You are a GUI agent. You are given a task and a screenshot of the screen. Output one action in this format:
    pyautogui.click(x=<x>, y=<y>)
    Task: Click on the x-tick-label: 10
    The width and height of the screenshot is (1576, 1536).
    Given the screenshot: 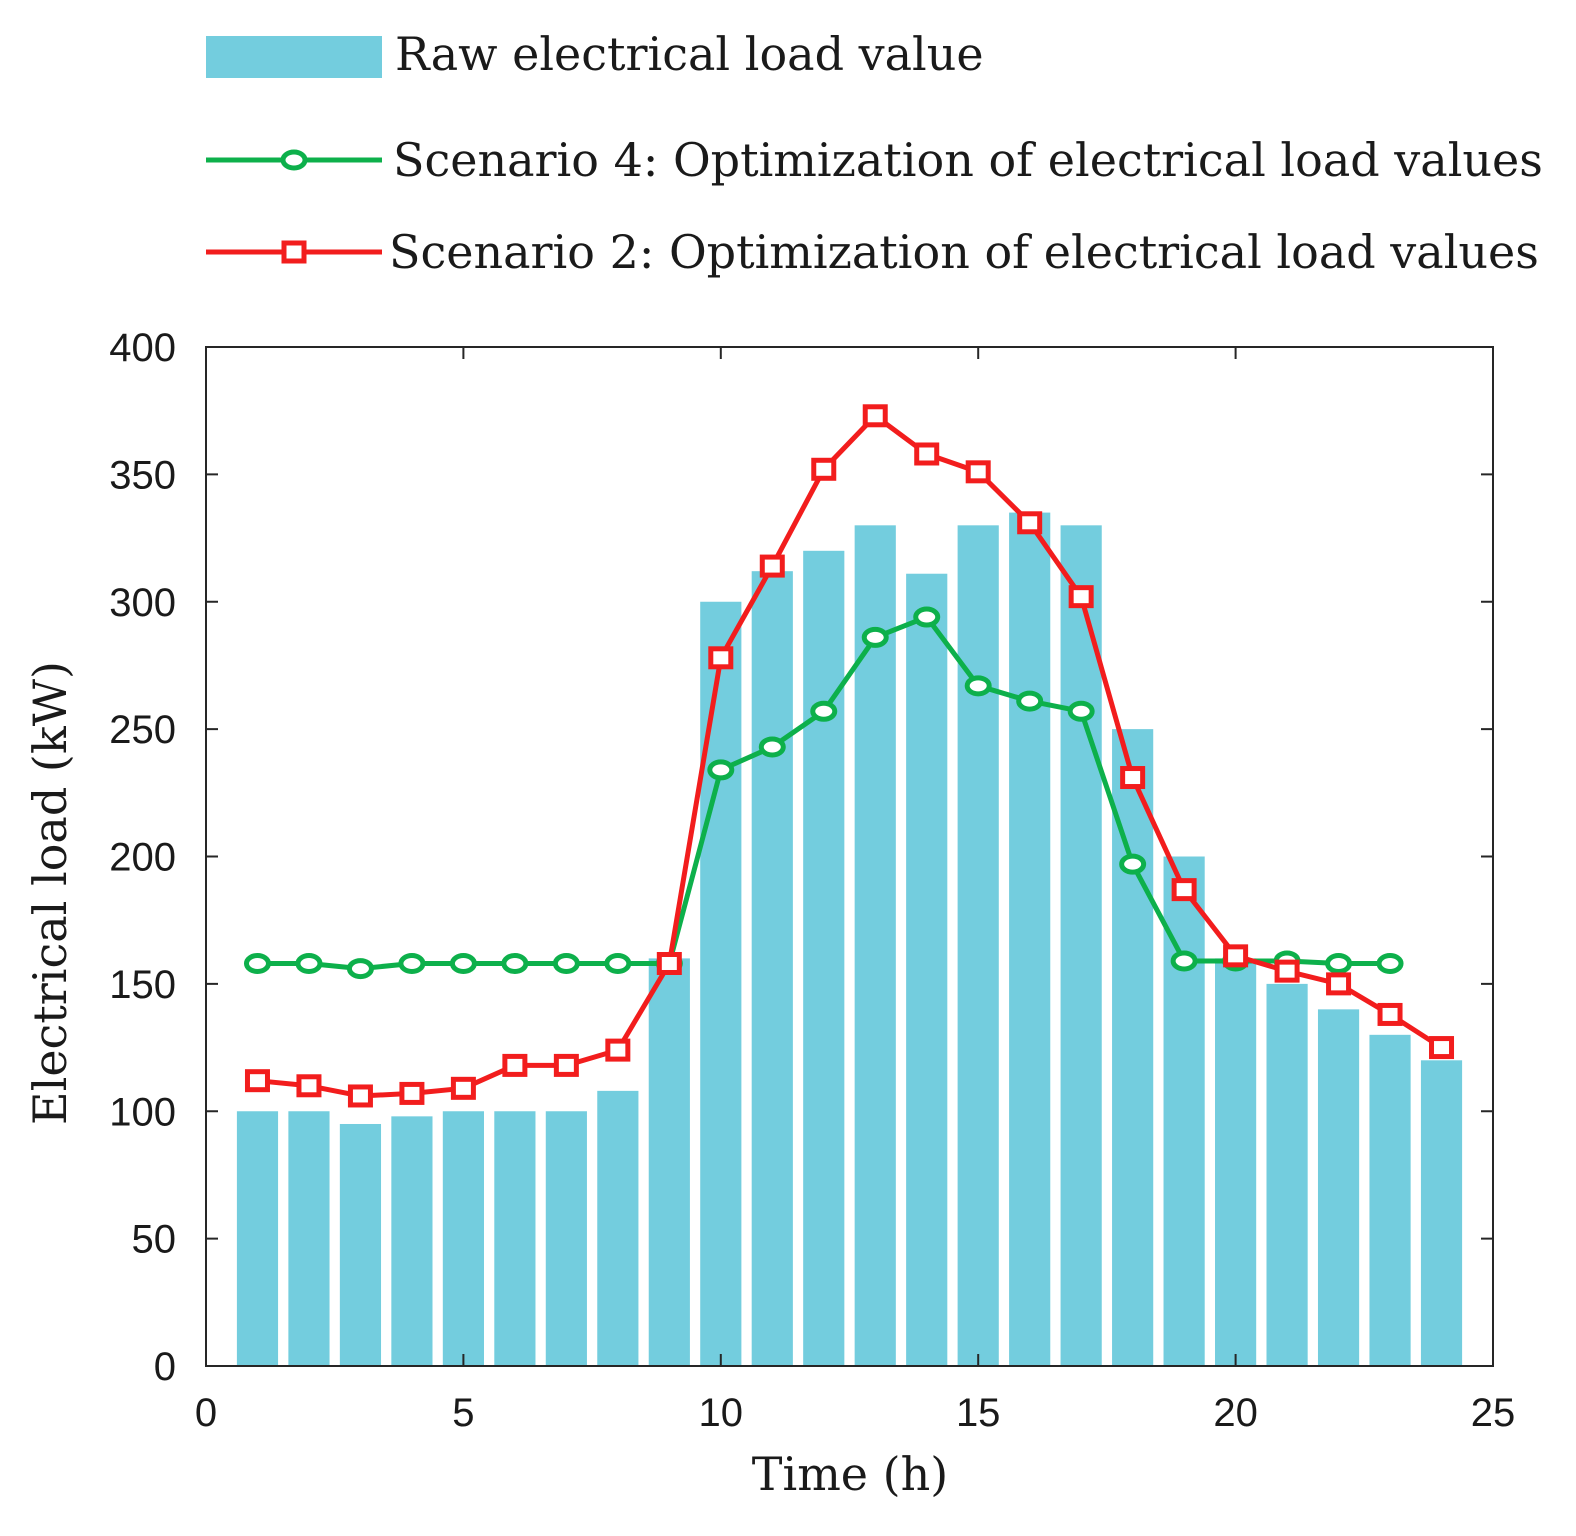 What is the action you would take?
    pyautogui.click(x=721, y=1413)
    